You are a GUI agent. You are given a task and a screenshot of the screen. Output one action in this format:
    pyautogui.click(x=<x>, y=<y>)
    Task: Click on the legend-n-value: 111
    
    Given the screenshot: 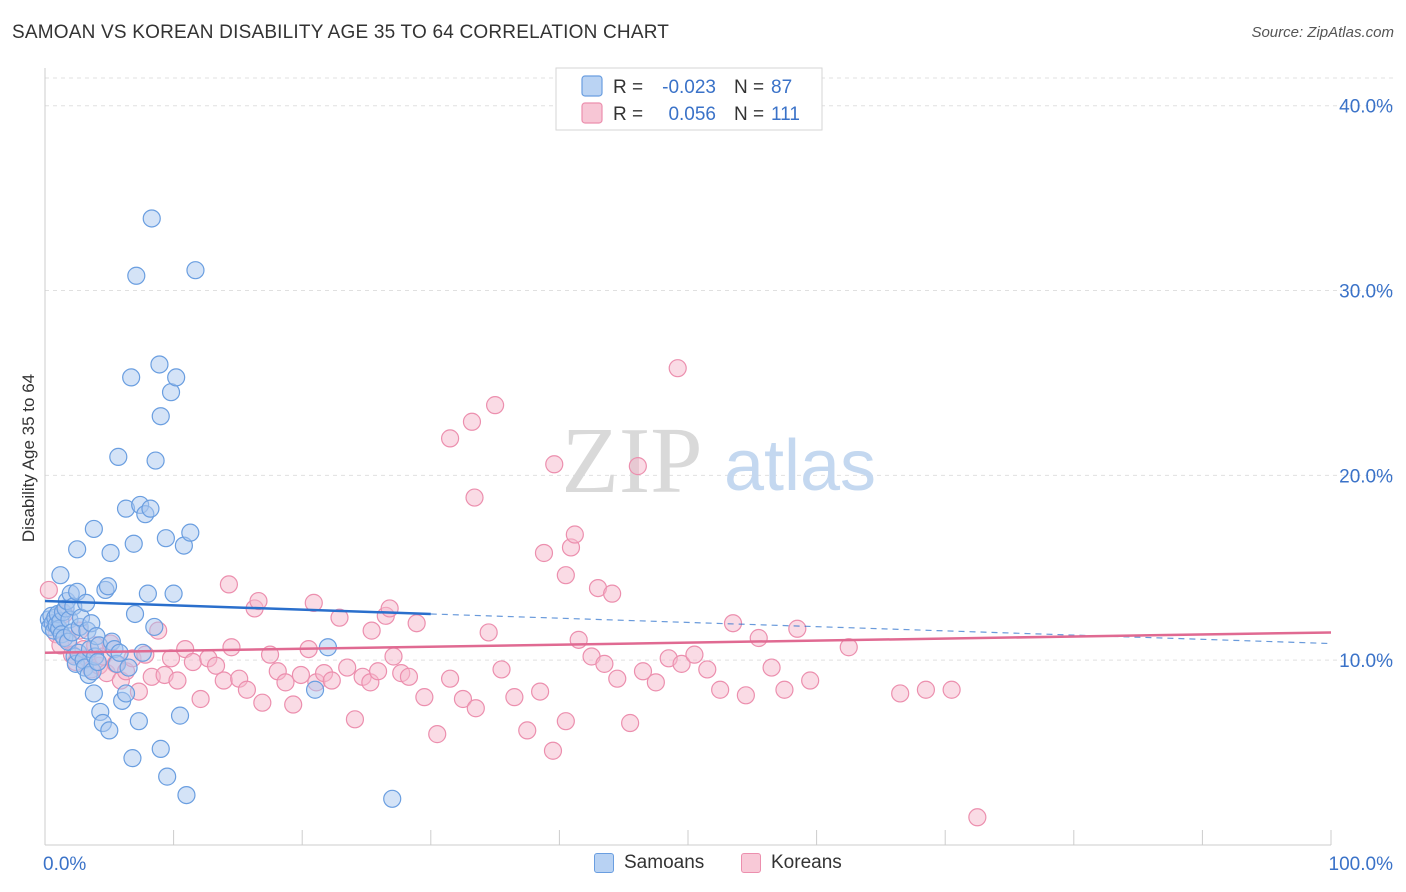 What is the action you would take?
    pyautogui.click(x=785, y=114)
    